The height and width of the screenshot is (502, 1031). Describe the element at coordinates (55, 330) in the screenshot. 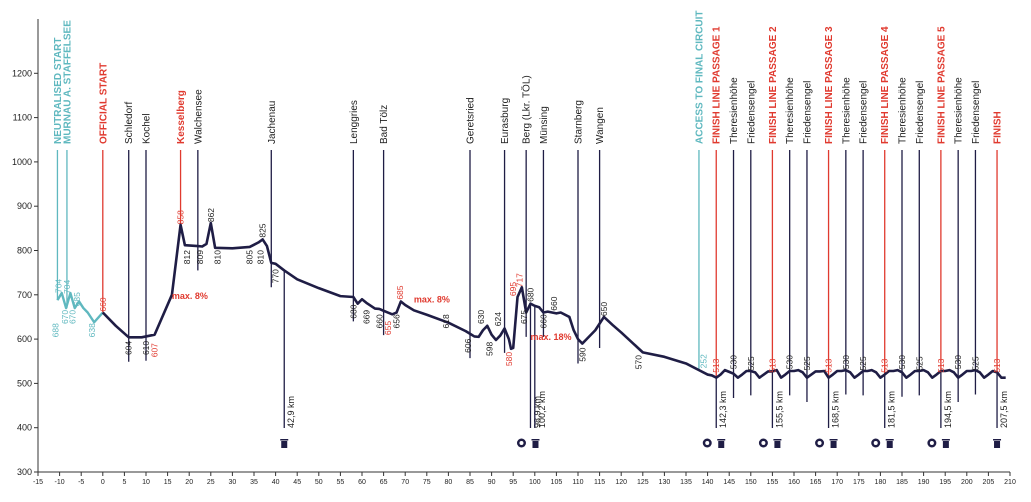

I see `elevation-label: 688` at that location.